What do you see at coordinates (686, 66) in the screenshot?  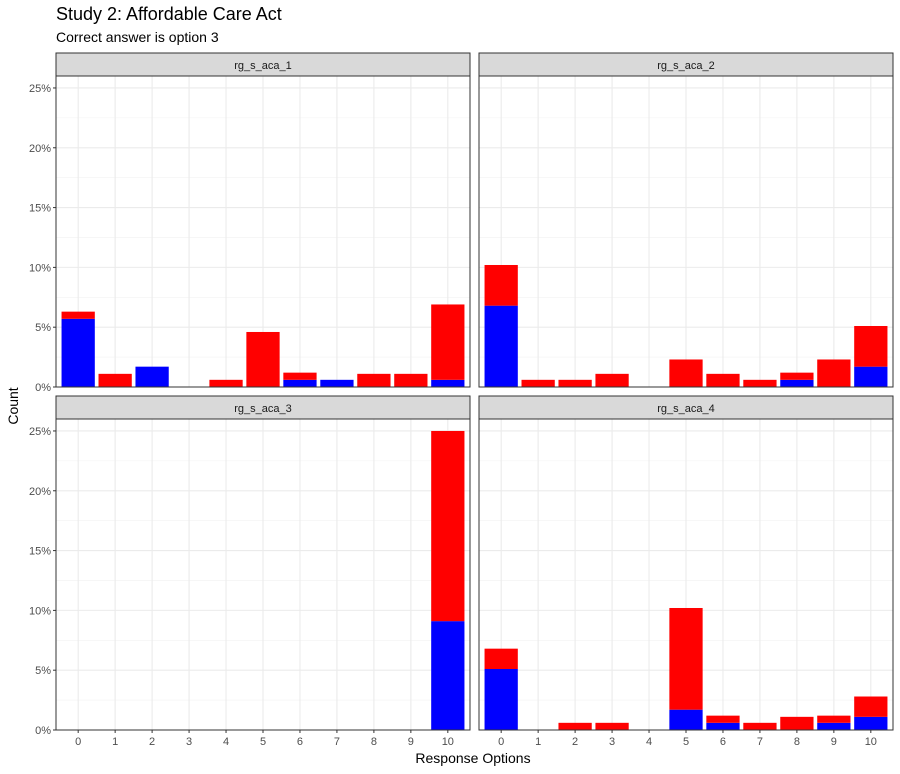 I see `strip-label: rg_s_aca_2` at bounding box center [686, 66].